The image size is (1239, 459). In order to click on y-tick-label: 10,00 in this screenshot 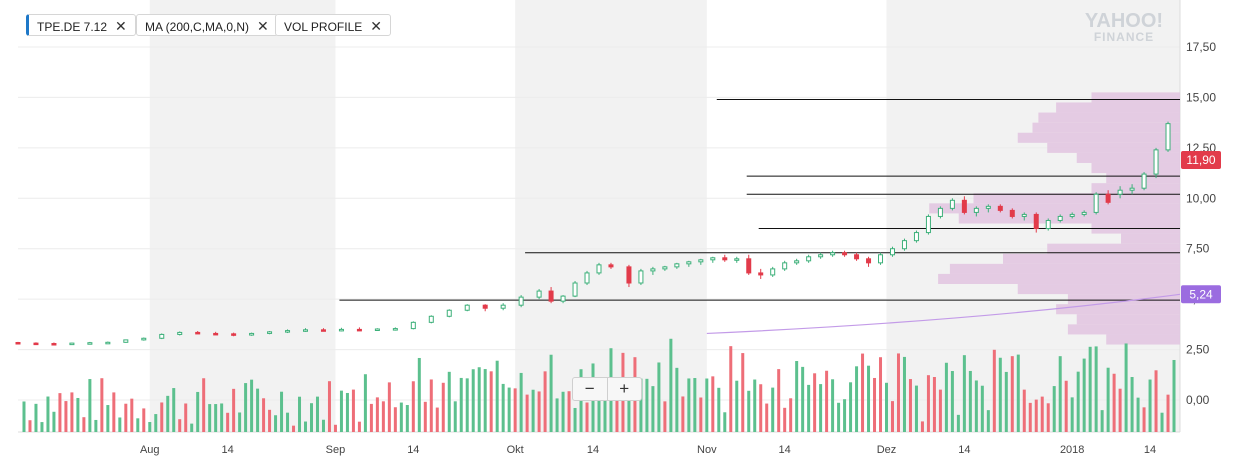, I will do `click(1201, 198)`.